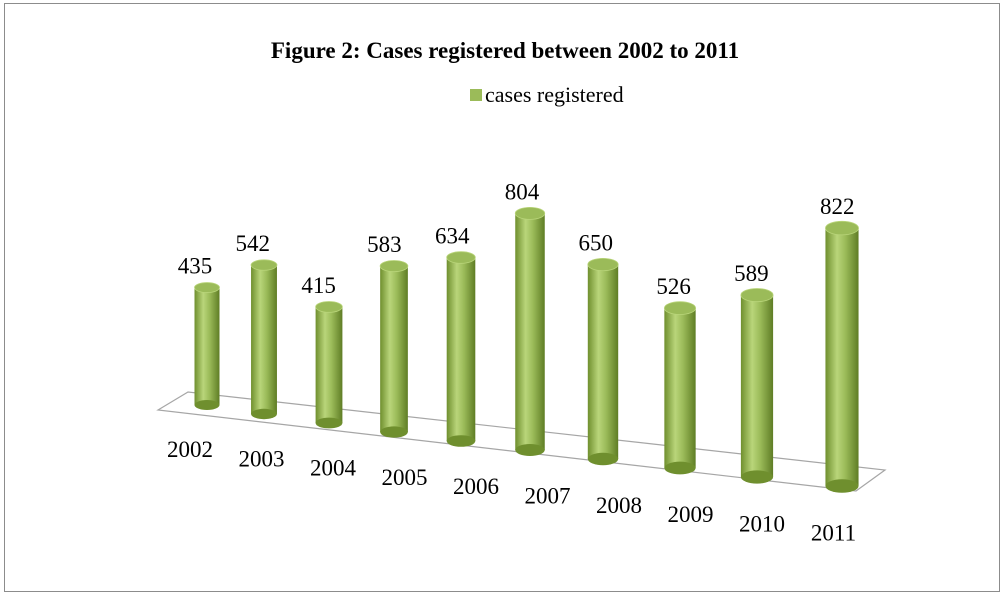 The height and width of the screenshot is (596, 1005). I want to click on legend-swatch, so click(476, 95).